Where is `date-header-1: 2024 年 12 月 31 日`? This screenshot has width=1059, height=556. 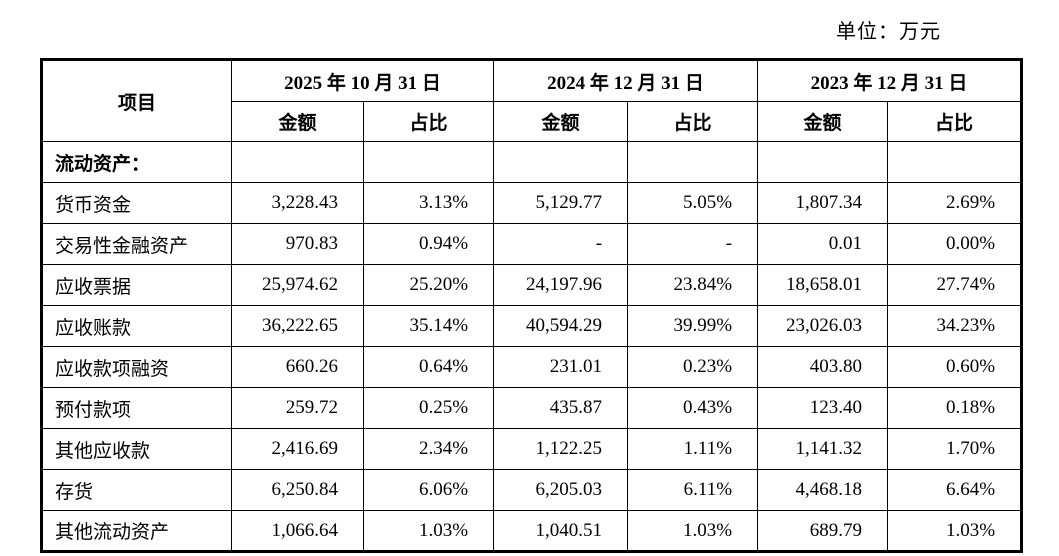
date-header-1: 2024 年 12 月 31 日 is located at coordinates (626, 80).